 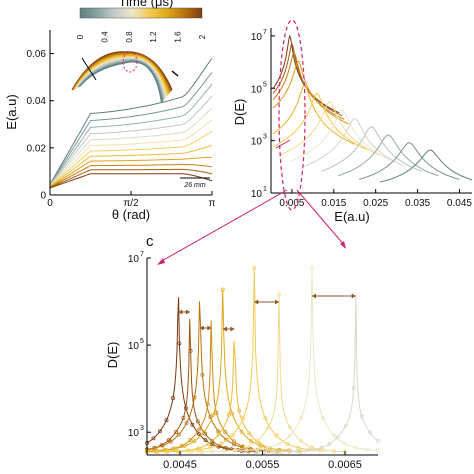 I want to click on connector-arrowhead-left, so click(x=161, y=261).